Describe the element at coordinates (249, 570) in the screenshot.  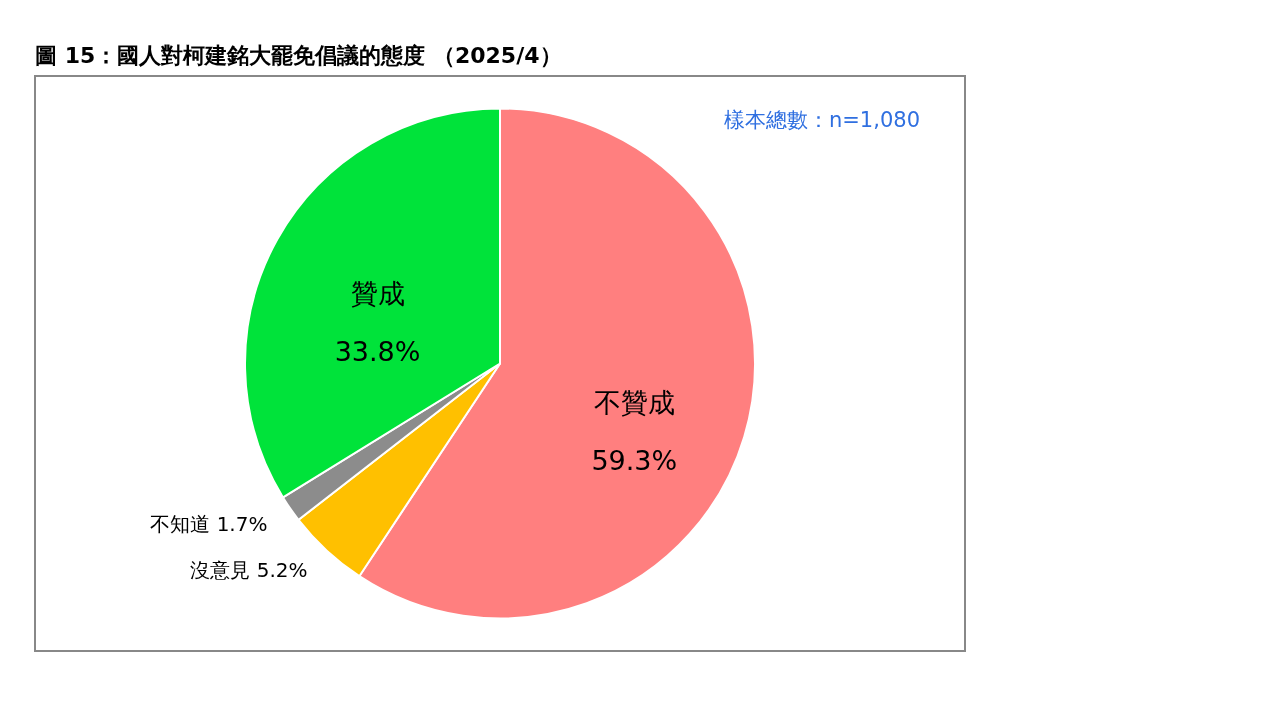
I see `slice-label: 沒意見 5.2%` at that location.